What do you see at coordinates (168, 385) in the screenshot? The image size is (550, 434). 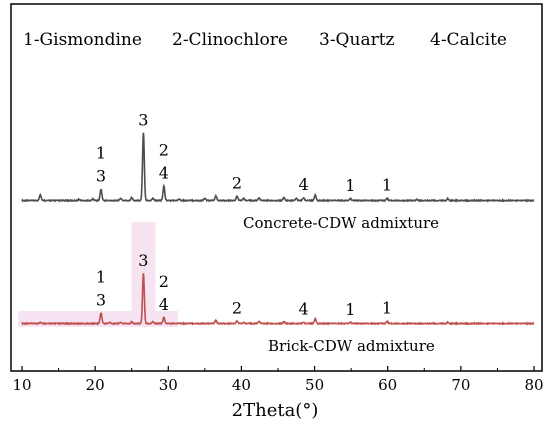 I see `x-tick-label: 30` at bounding box center [168, 385].